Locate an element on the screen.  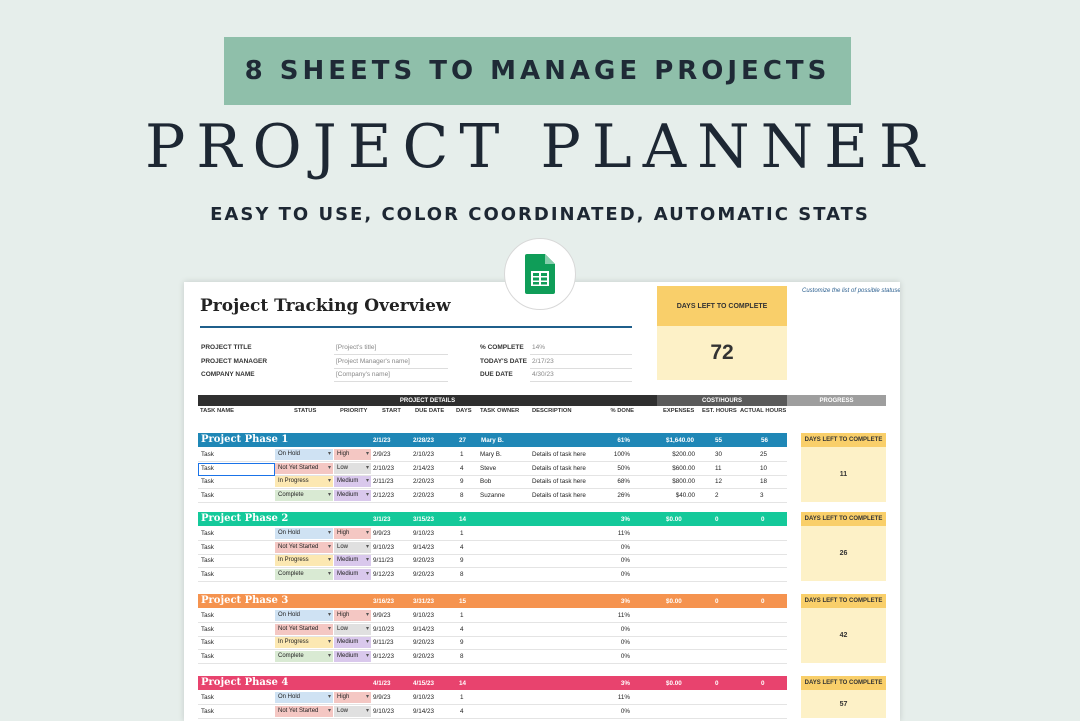
task-start: 2/12/23 is located at coordinates (384, 495).